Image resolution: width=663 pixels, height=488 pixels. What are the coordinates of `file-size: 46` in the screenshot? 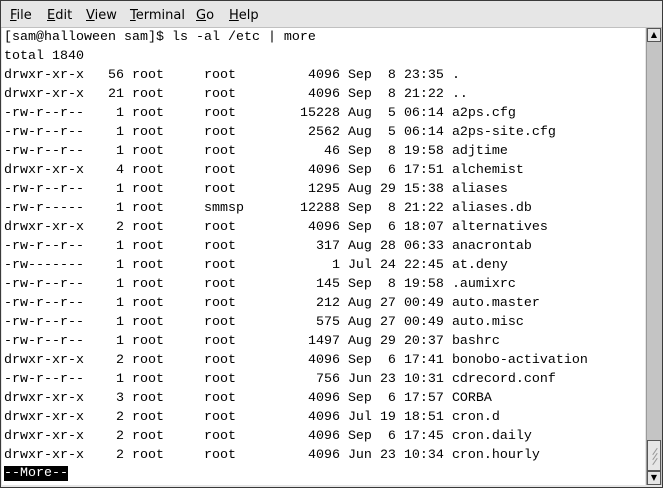 It's located at (311, 151).